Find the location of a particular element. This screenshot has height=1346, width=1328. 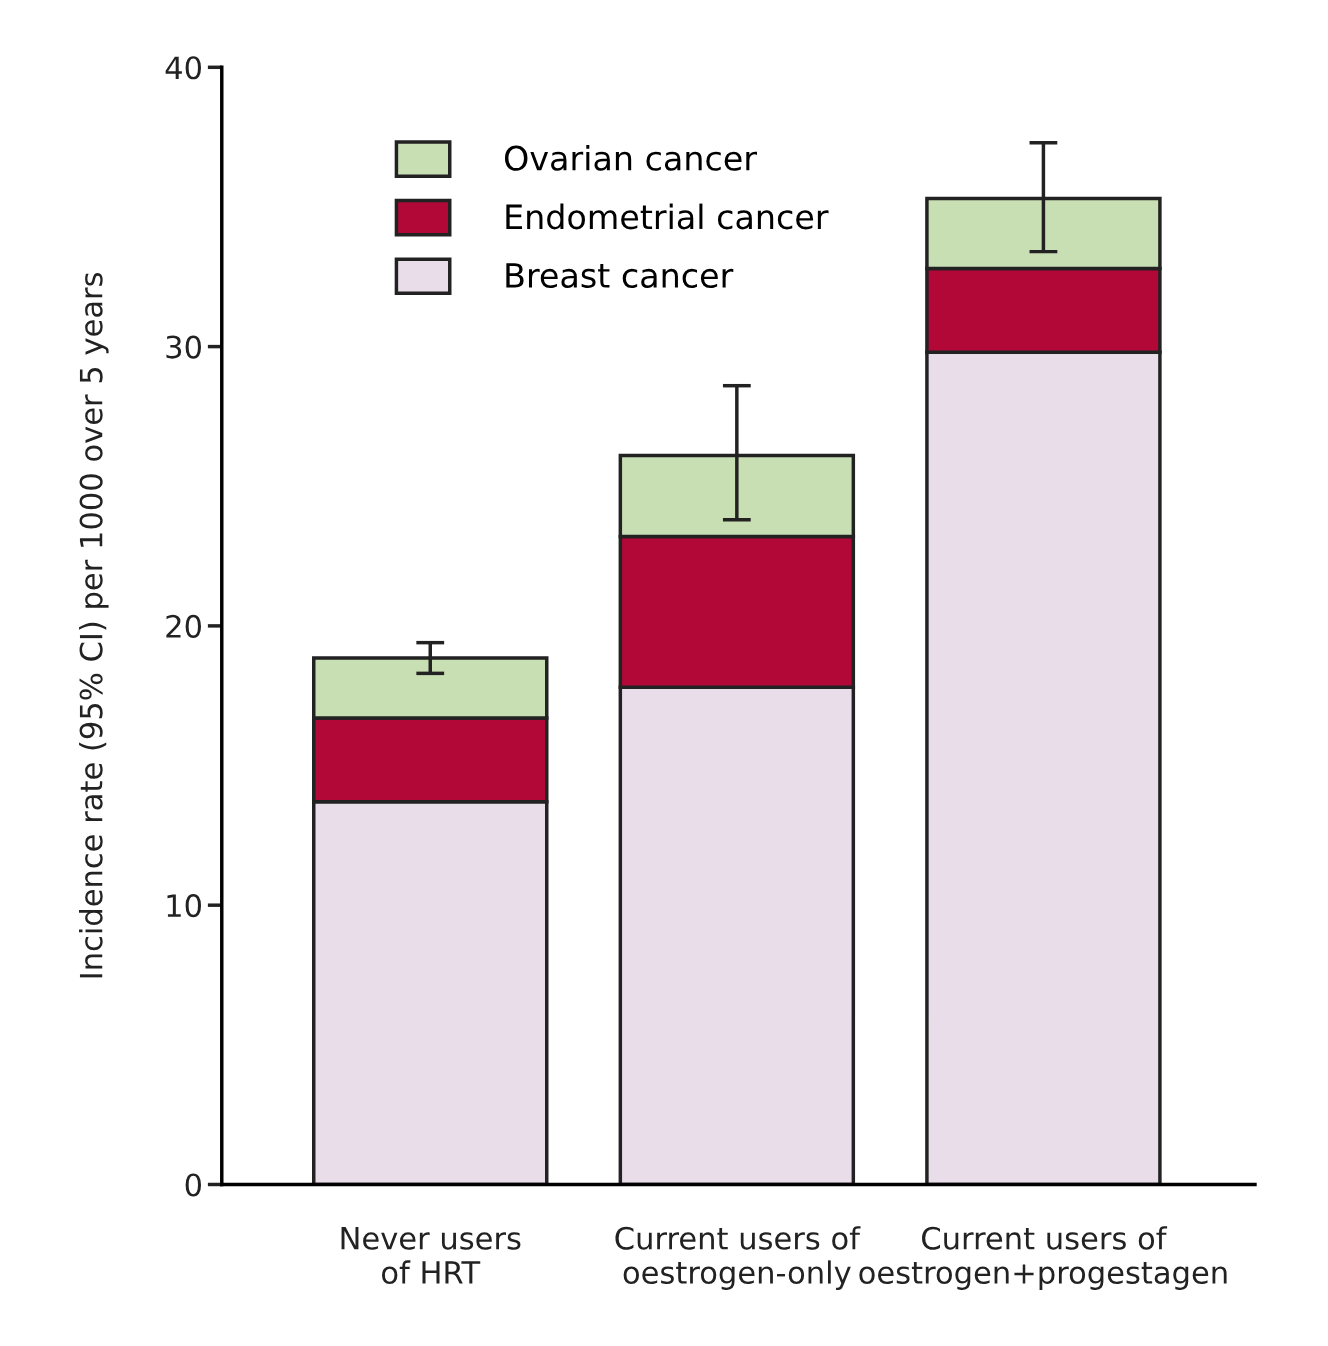

legend-label: Breast cancer is located at coordinates (620, 275).